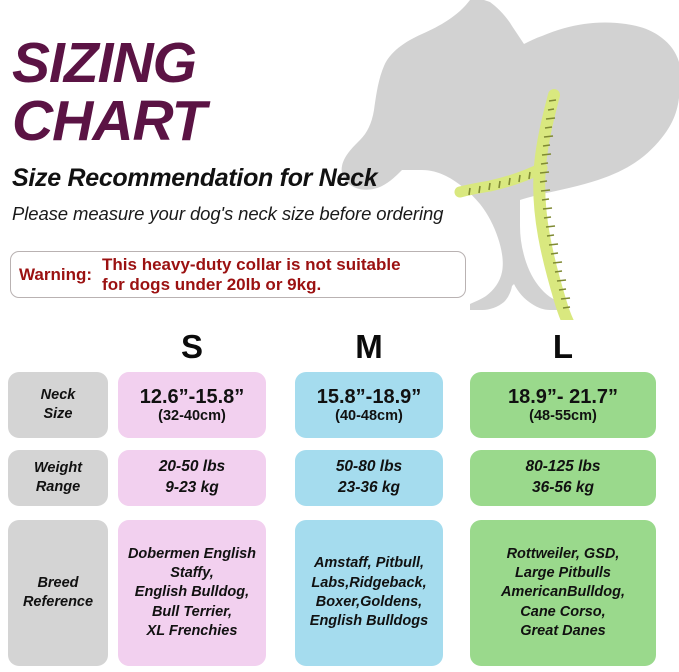  What do you see at coordinates (192, 478) in the screenshot?
I see `cell-weight-range-s: 20-50 lbs 9-23 kg` at bounding box center [192, 478].